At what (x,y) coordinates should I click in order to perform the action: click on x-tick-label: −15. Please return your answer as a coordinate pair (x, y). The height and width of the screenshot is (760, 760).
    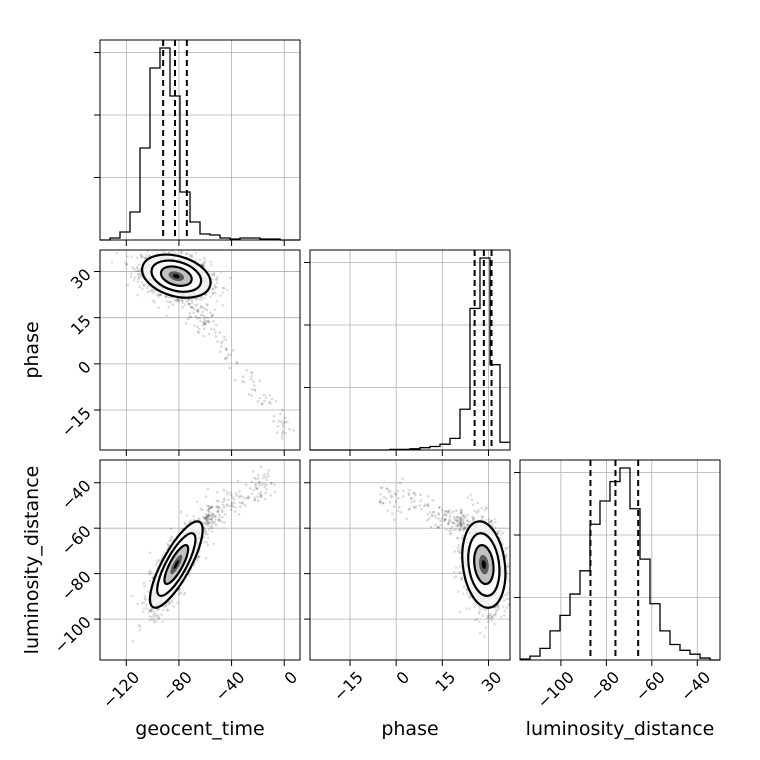
    Looking at the image, I should click on (348, 686).